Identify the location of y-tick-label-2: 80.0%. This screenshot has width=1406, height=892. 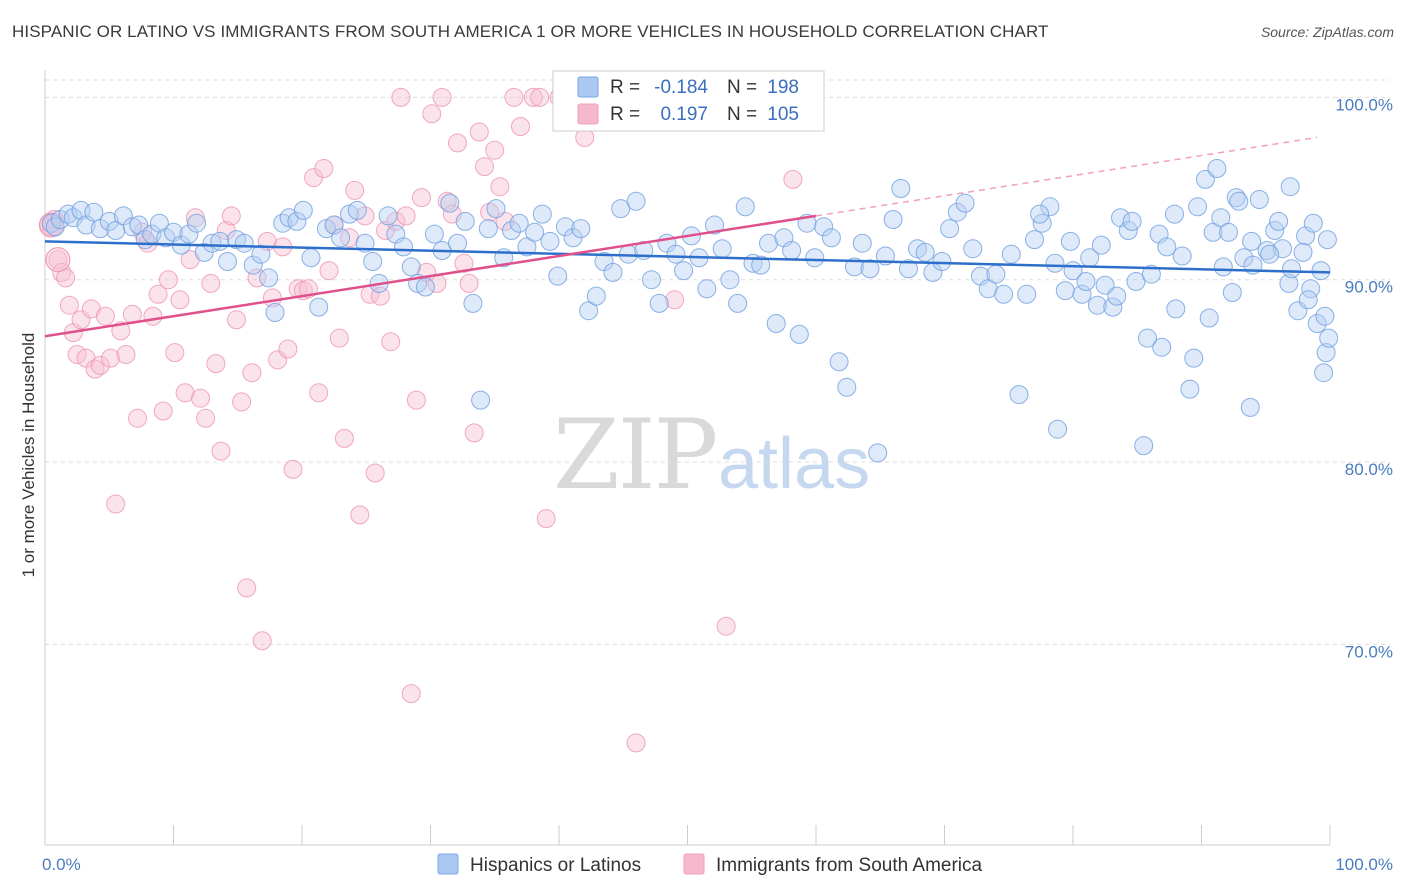
(1369, 469).